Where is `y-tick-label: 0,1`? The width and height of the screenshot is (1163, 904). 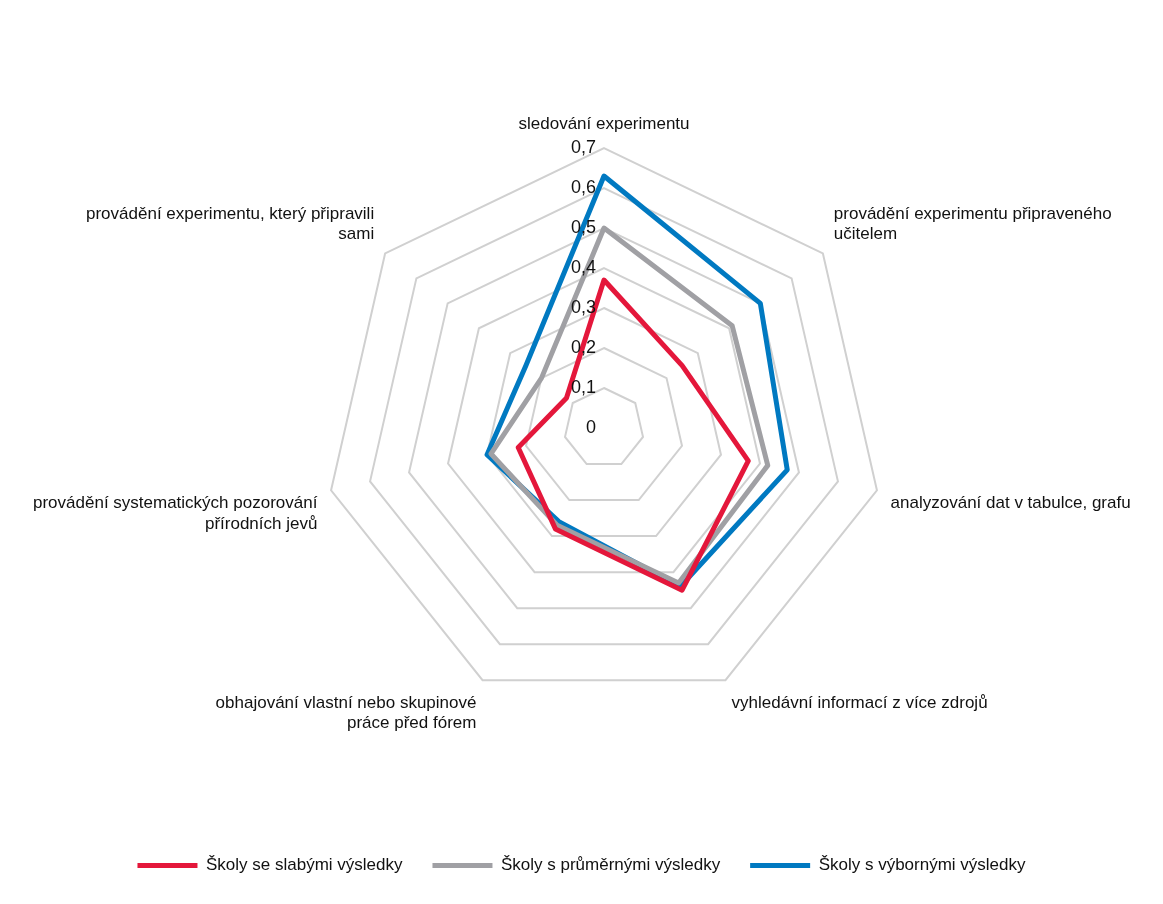 y-tick-label: 0,1 is located at coordinates (583, 386).